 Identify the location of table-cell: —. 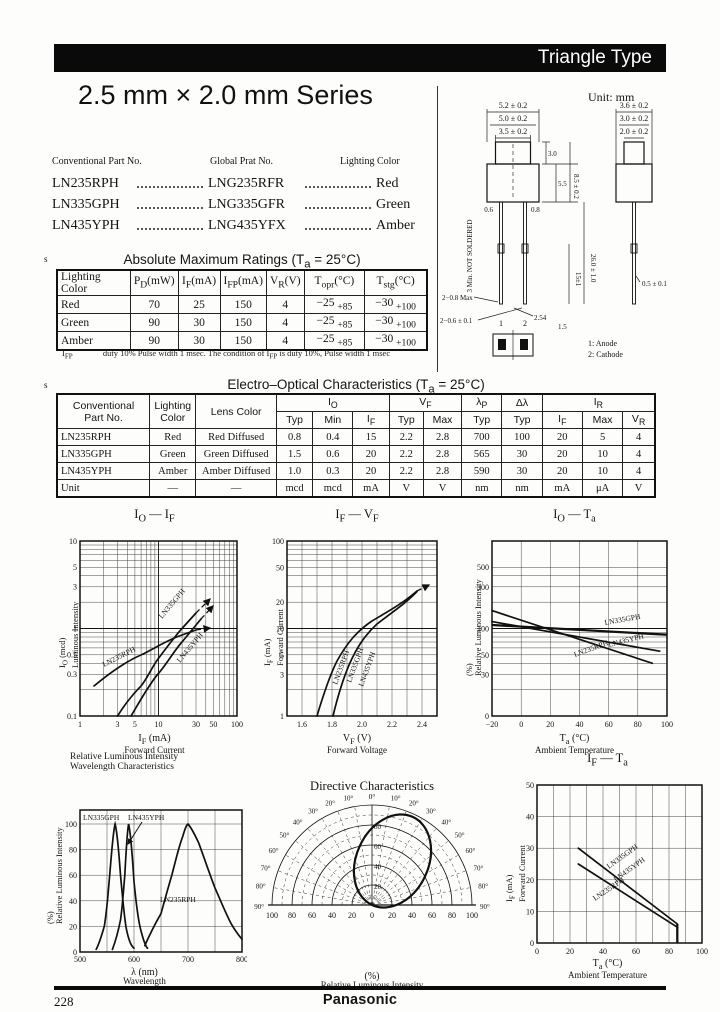
(173, 488).